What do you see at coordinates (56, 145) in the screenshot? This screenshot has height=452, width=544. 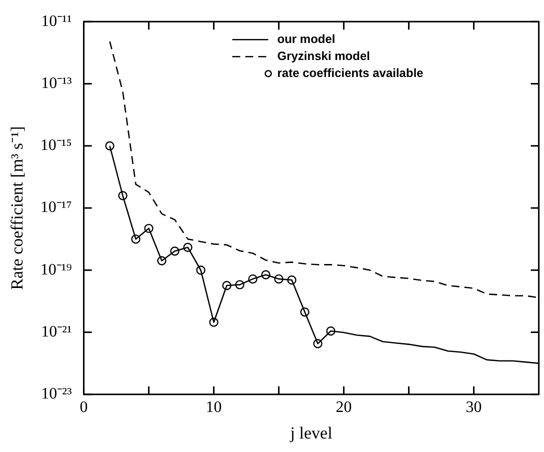 I see `y-tick-label: 10⁻¹⁵` at bounding box center [56, 145].